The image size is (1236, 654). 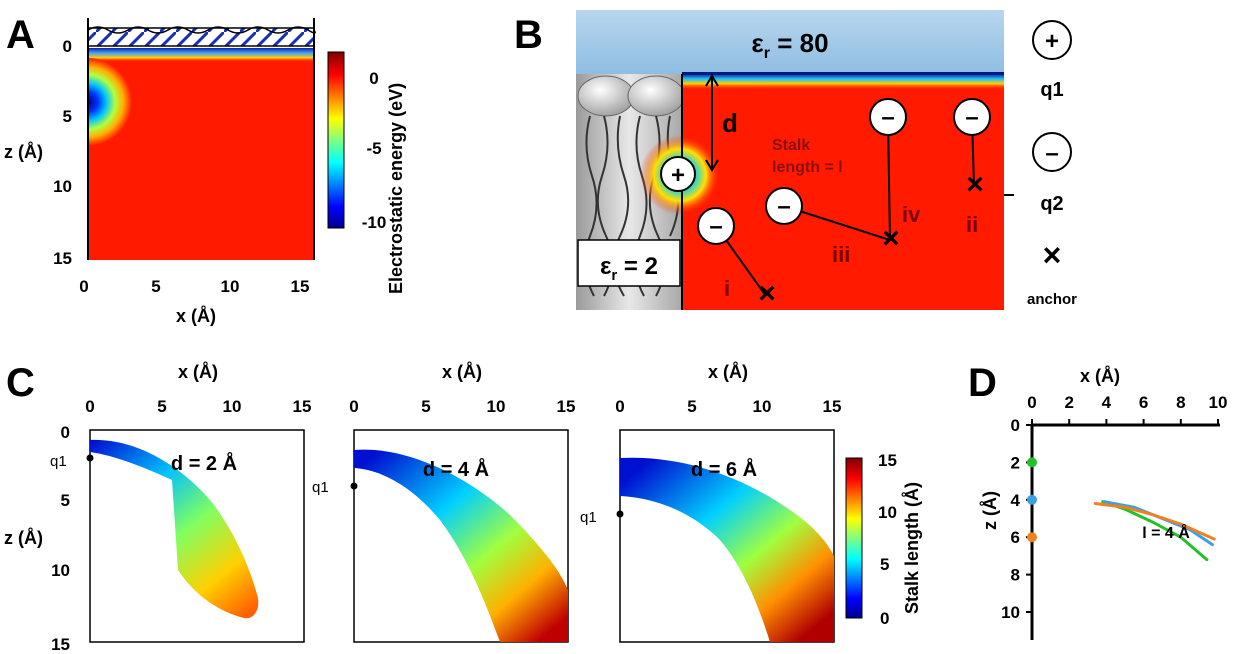 I want to click on a-cbar-tick: -5, so click(x=373, y=148).